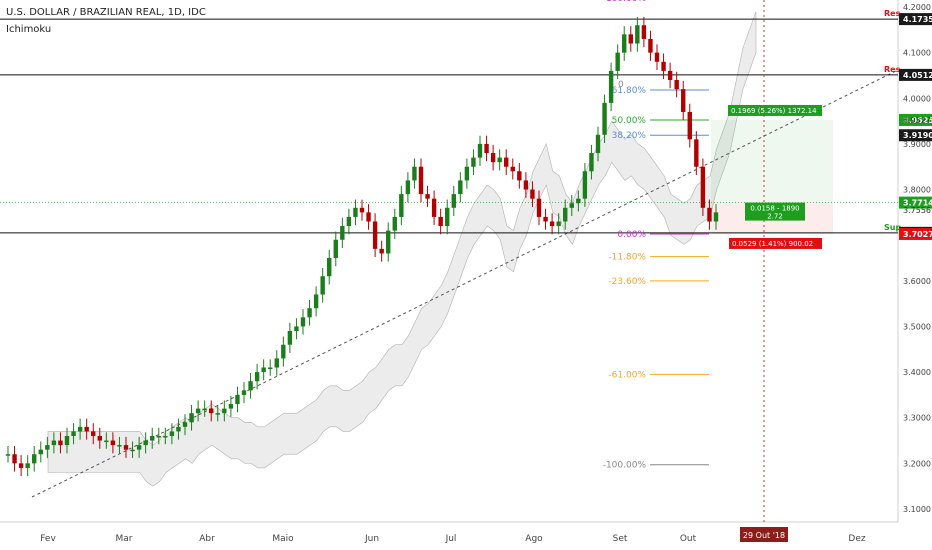  What do you see at coordinates (629, 136) in the screenshot?
I see `fib-label: 38.20%` at bounding box center [629, 136].